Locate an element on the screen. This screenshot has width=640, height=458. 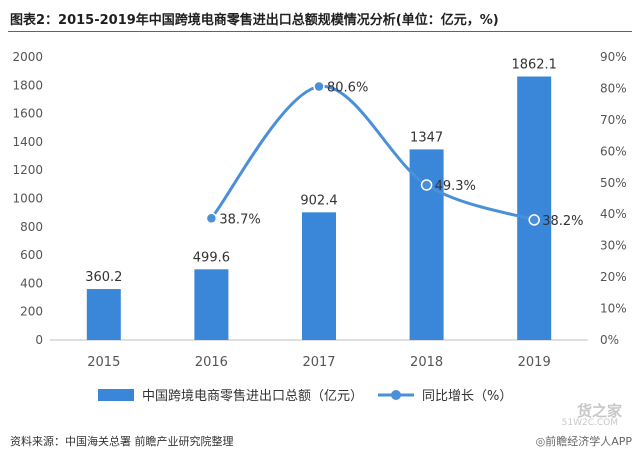
y-left-tick-label: 800 is located at coordinates (31, 227).